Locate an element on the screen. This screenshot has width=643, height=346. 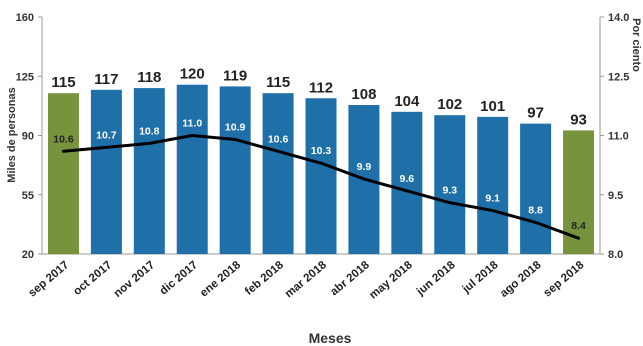
y2-tick-label: 9.5 is located at coordinates (615, 196).